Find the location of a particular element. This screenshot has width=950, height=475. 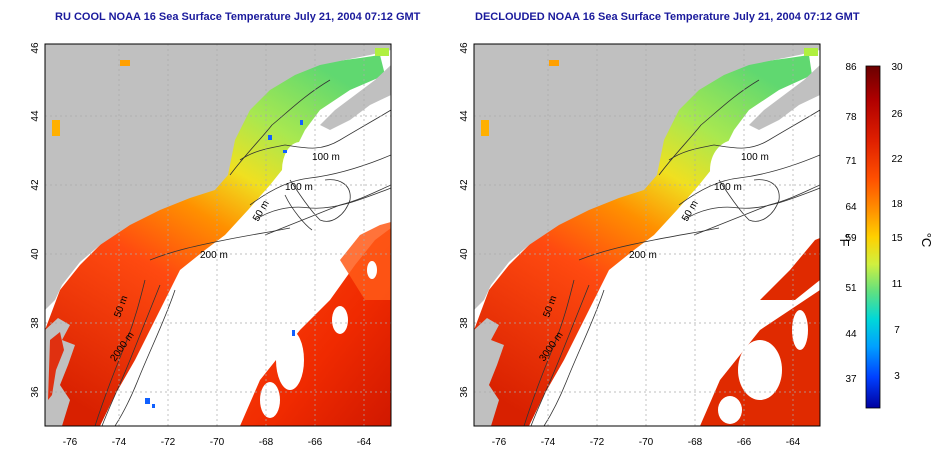

lat-tick-left-44: 44 is located at coordinates (35, 116).